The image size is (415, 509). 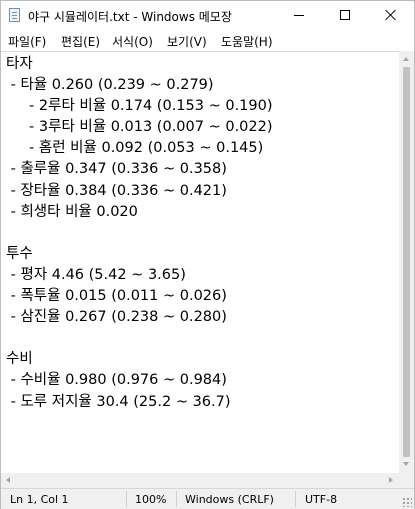 What do you see at coordinates (116, 190) in the screenshot?
I see `text-line: - 장타율 0.384 (0.336 ~ 0.421)` at bounding box center [116, 190].